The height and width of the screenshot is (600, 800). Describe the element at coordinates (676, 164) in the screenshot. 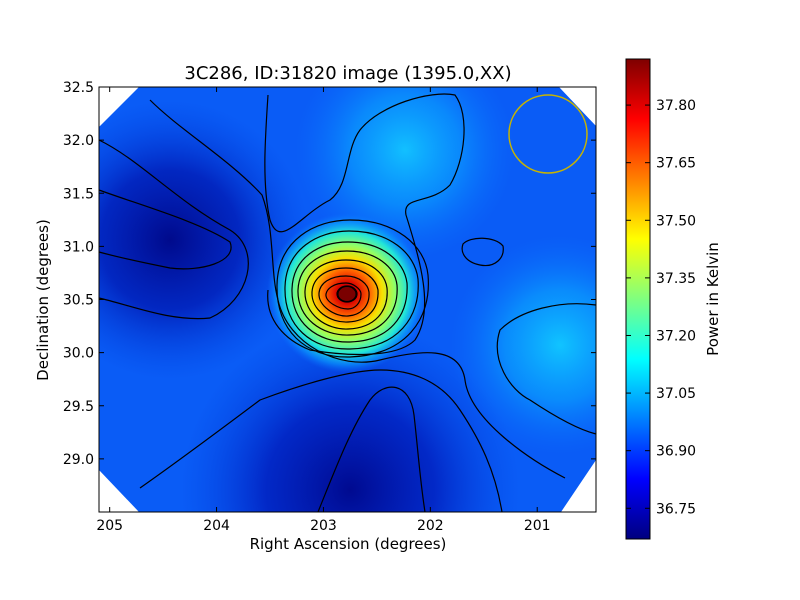

I see `colorbar-tick-label: 37.65` at that location.